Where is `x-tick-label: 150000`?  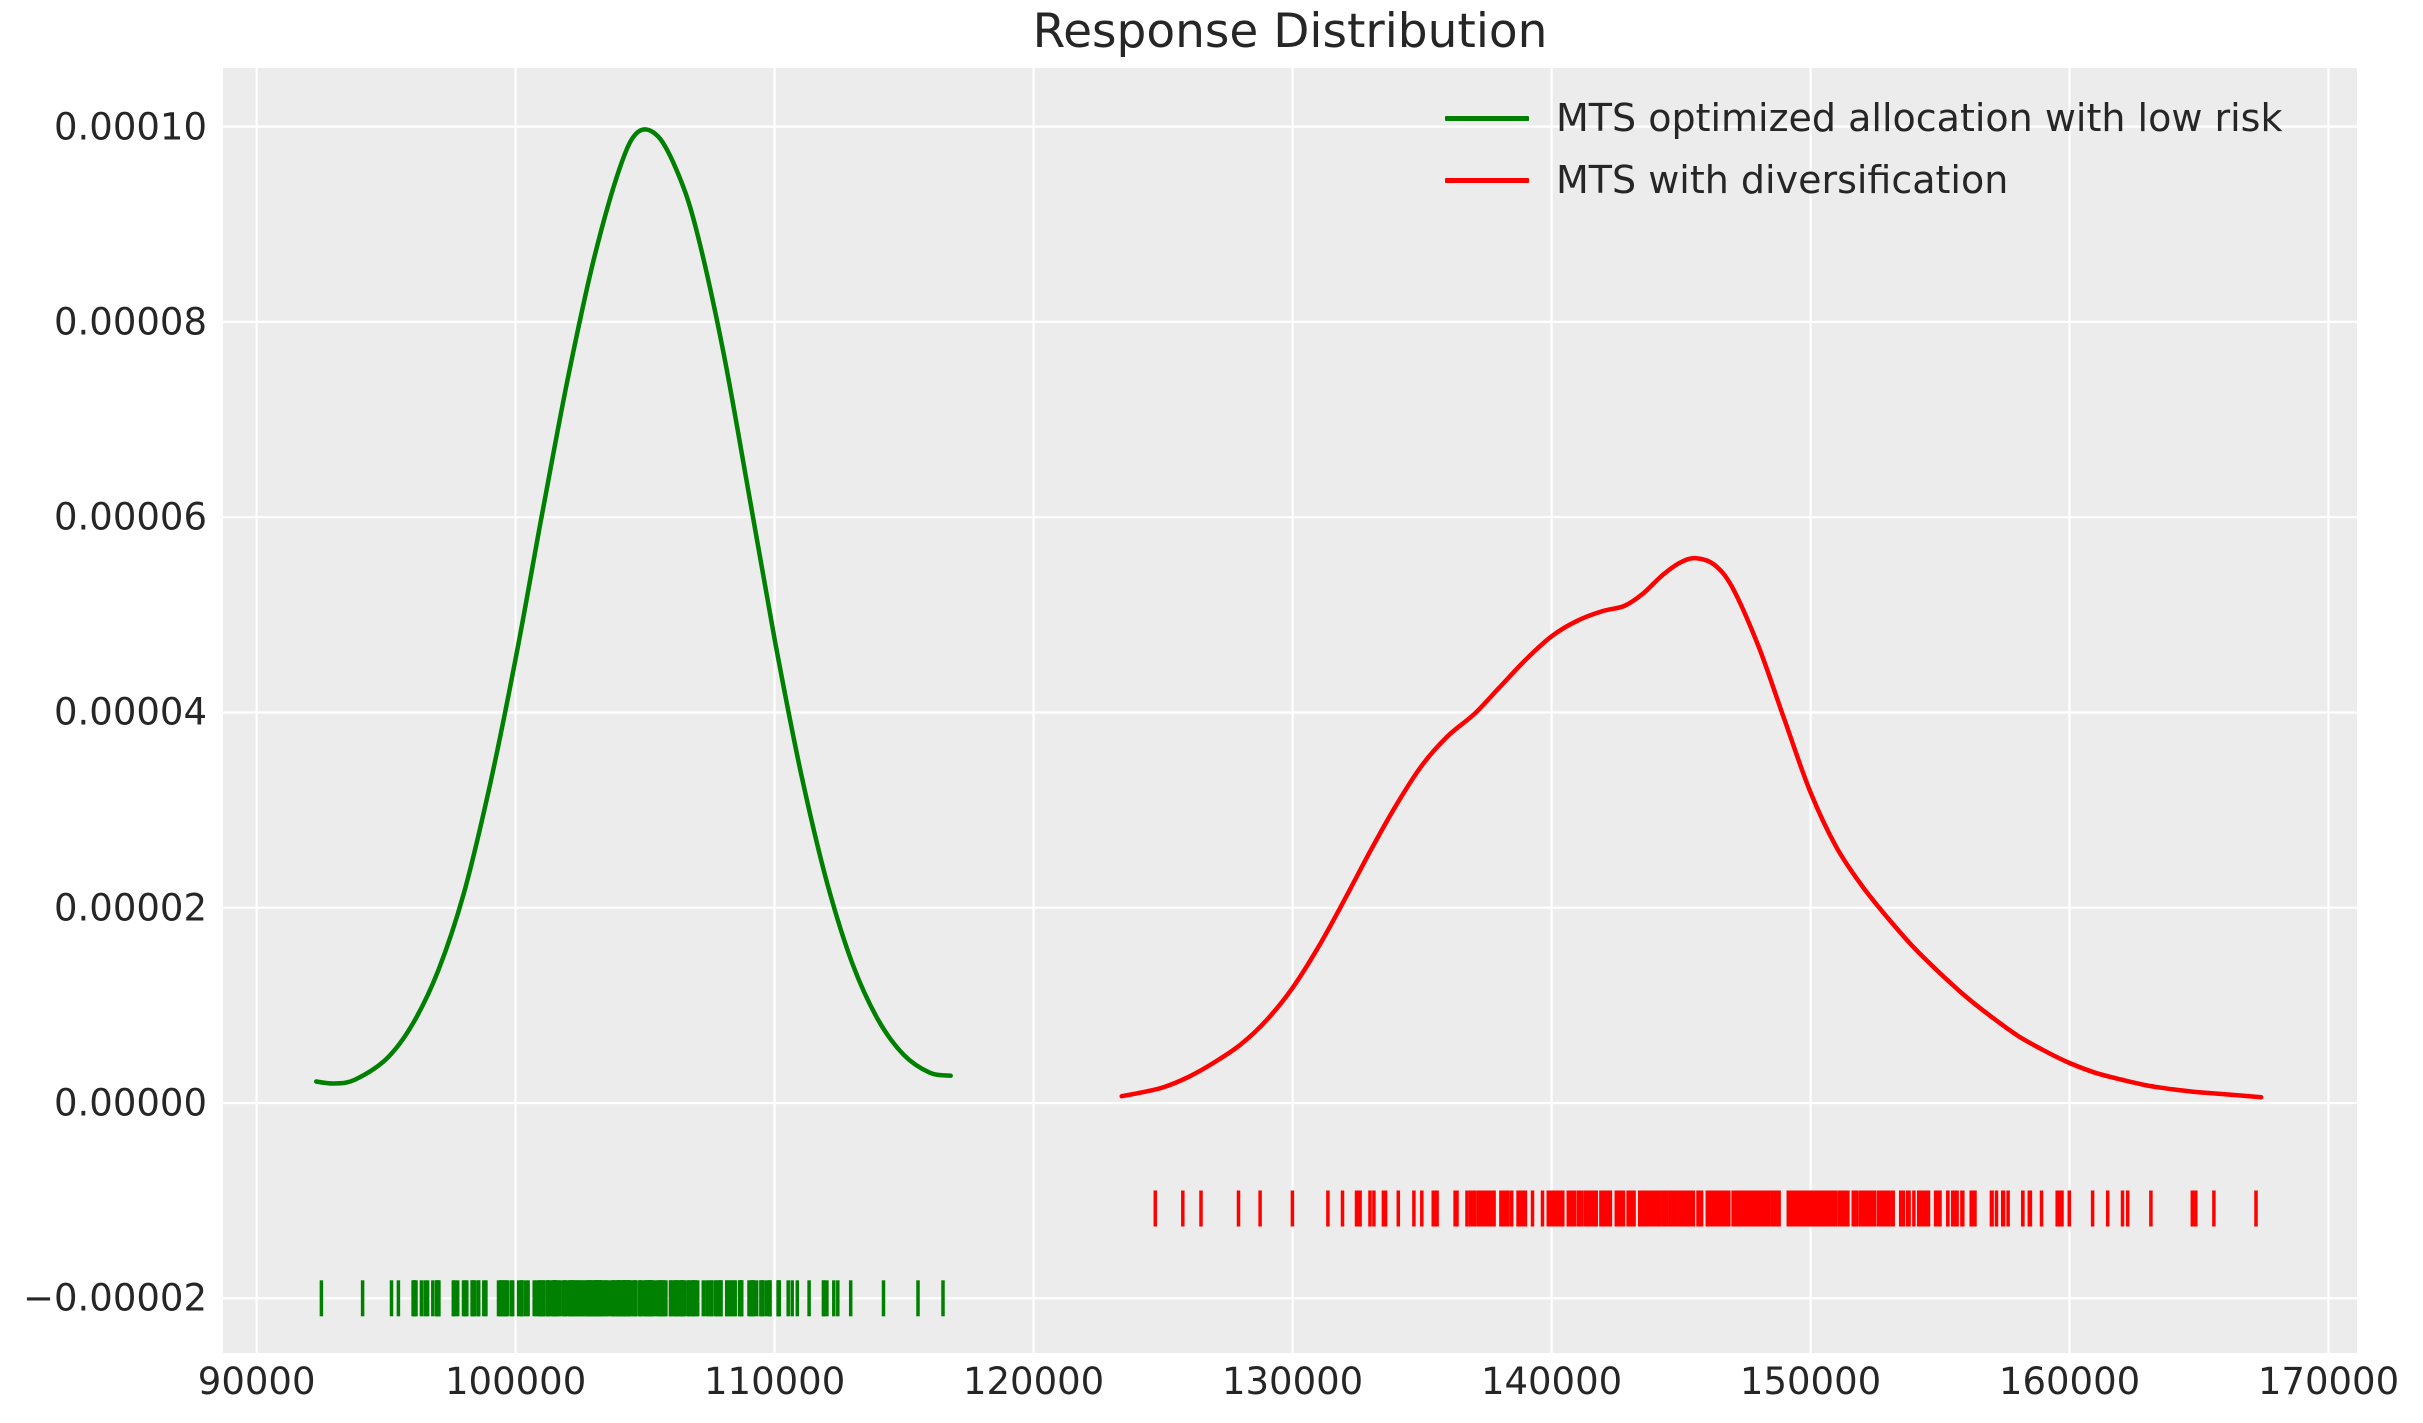 x-tick-label: 150000 is located at coordinates (1810, 1381).